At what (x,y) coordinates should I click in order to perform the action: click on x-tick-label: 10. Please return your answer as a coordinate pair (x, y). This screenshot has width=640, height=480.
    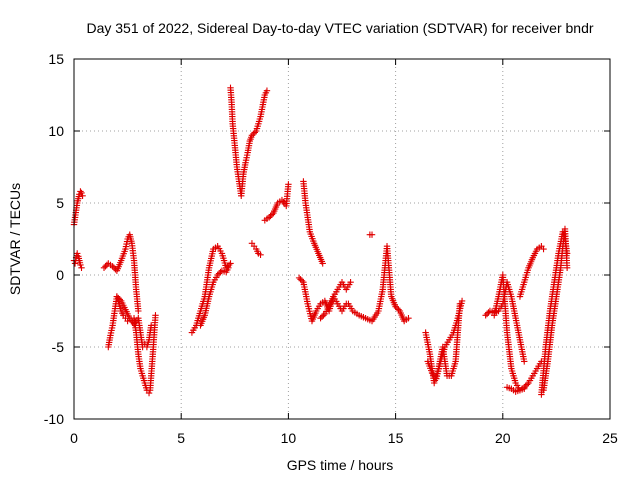
    Looking at the image, I should click on (289, 438).